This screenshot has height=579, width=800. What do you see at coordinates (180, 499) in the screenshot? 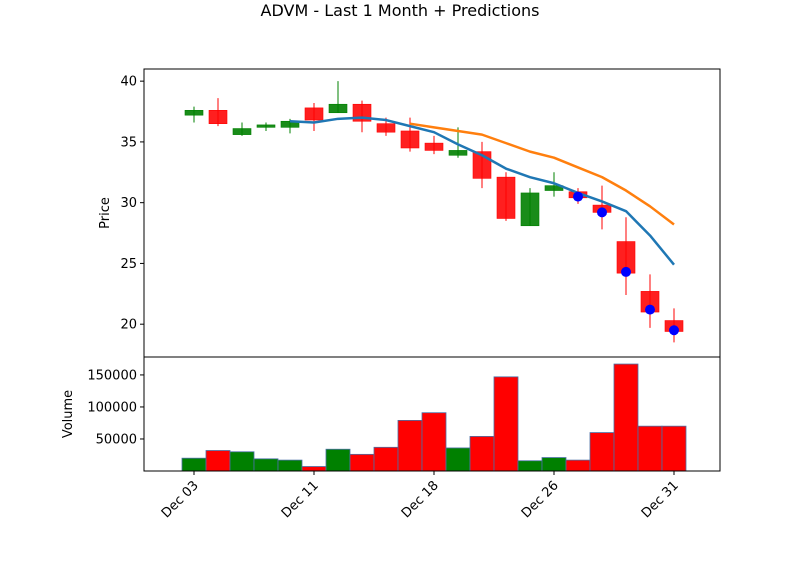
I see `x-tick-label: Dec 03` at bounding box center [180, 499].